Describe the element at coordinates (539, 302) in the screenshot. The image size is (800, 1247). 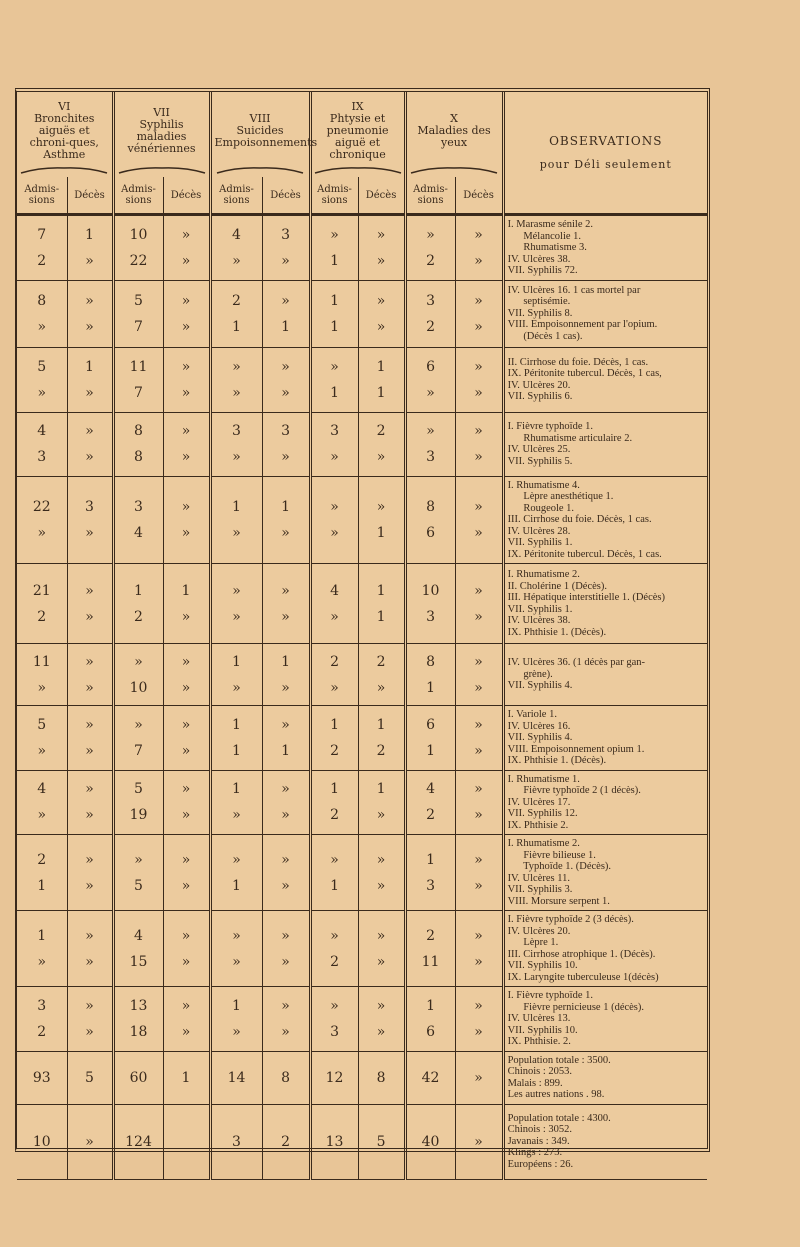
I see `observation-line: septisémie.` at that location.